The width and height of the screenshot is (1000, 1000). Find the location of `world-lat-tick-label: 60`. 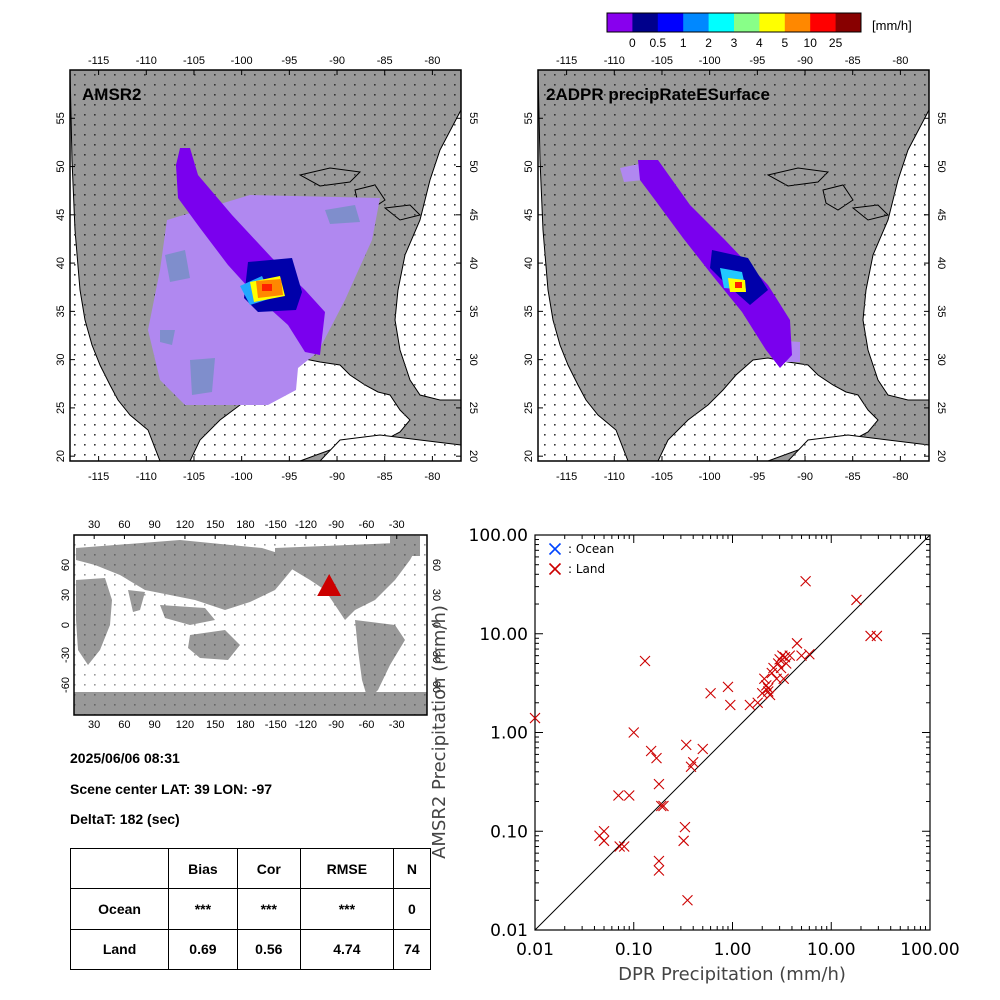

world-lat-tick-label: 60 is located at coordinates (436, 565).